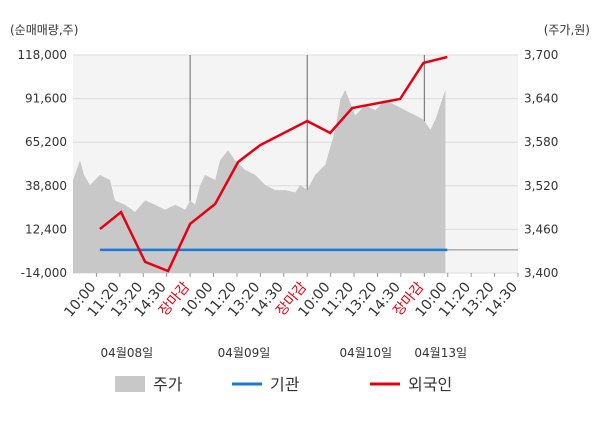  Describe the element at coordinates (285, 384) in the screenshot. I see `legend-label: 기관` at that location.